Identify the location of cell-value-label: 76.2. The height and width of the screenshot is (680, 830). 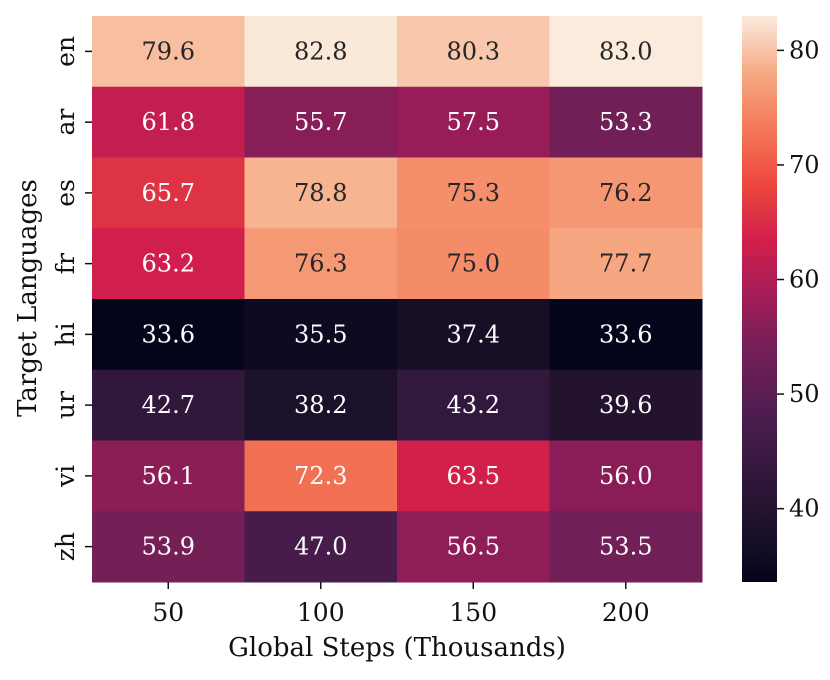
(625, 193).